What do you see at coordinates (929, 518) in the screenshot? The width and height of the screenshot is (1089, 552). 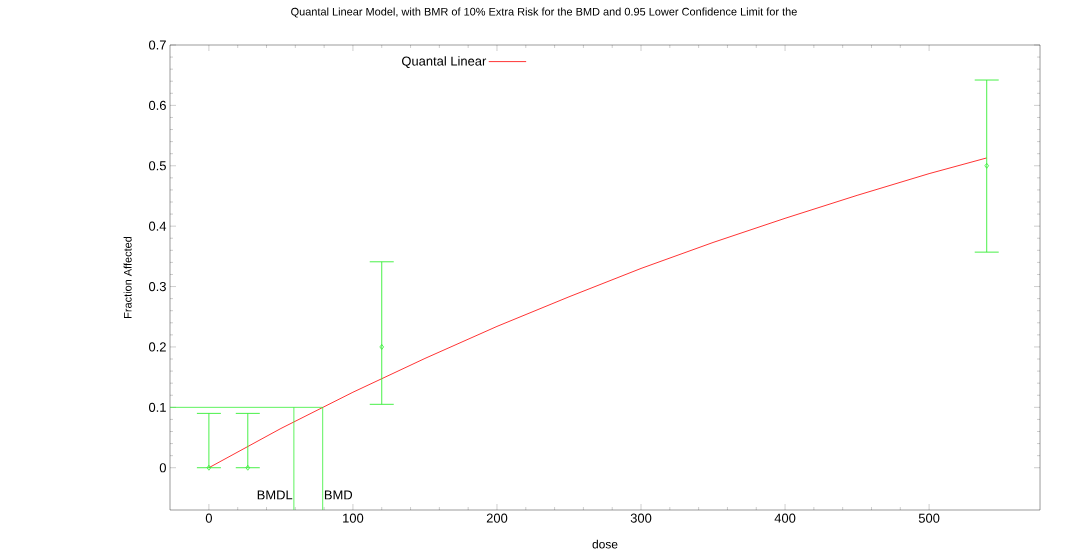 I see `x-tick-label: 500` at bounding box center [929, 518].